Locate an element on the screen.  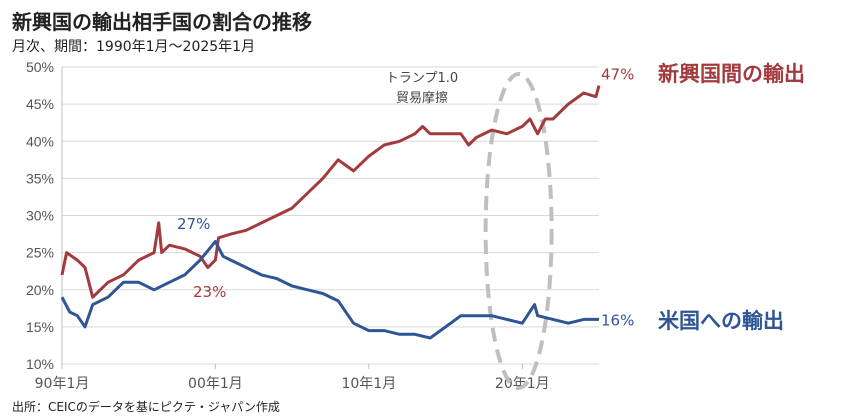
min-value-label: 23% is located at coordinates (209, 292).